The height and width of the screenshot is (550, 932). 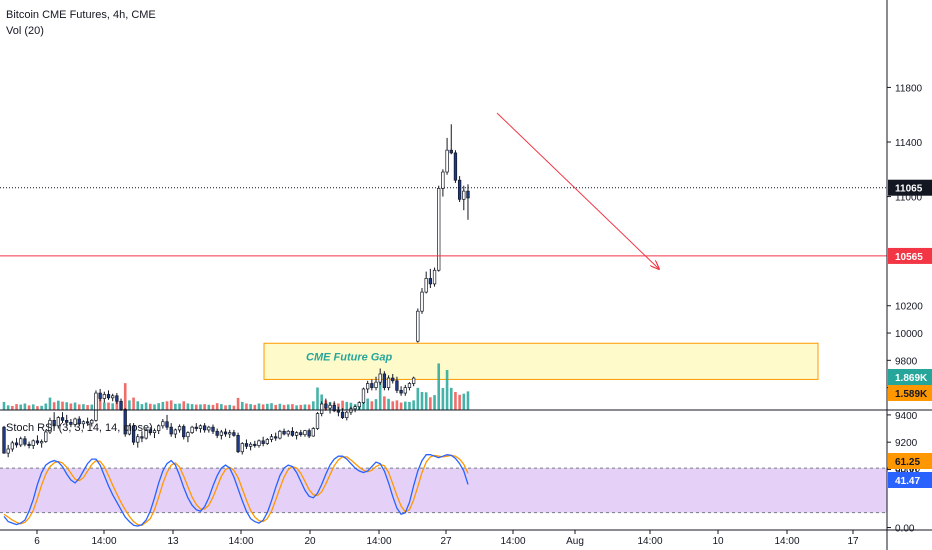 What do you see at coordinates (718, 541) in the screenshot?
I see `time-tick-label: 10` at bounding box center [718, 541].